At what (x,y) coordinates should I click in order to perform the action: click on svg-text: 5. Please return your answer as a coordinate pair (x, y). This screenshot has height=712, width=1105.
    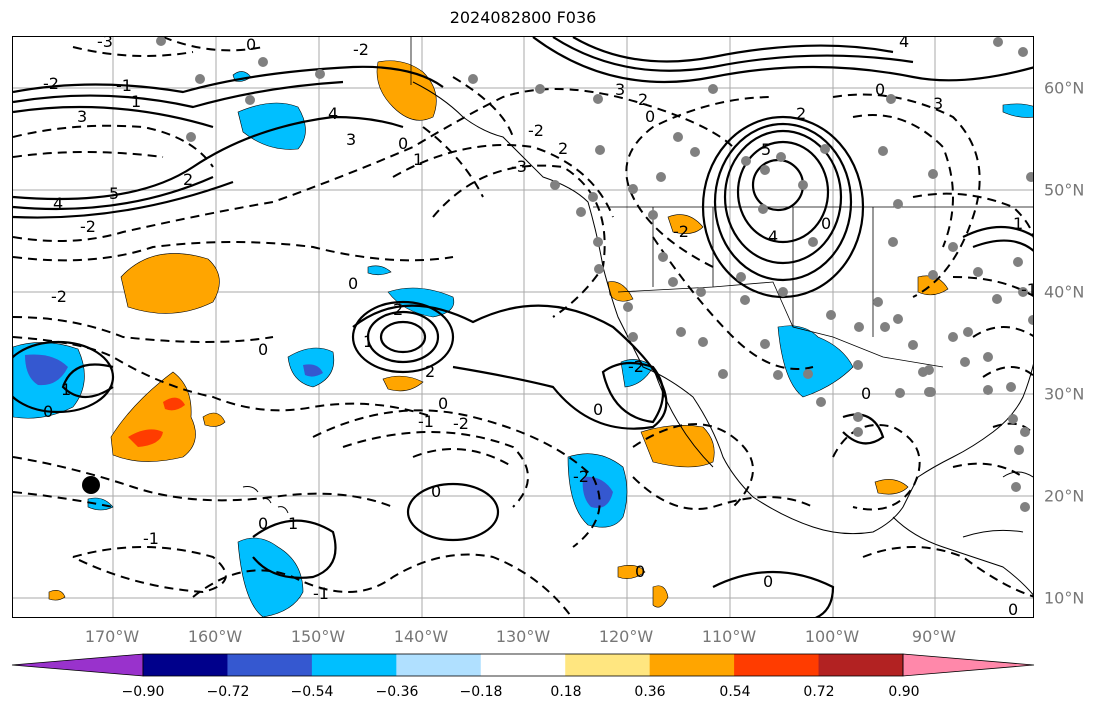
    Looking at the image, I should click on (766, 149).